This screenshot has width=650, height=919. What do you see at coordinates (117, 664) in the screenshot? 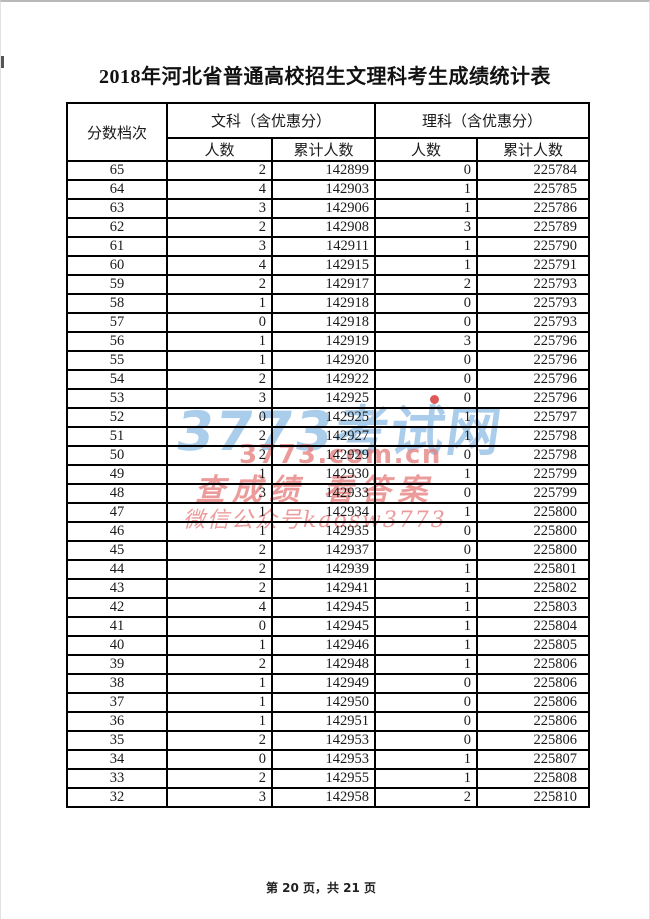
I see `score-level-cell: 39` at bounding box center [117, 664].